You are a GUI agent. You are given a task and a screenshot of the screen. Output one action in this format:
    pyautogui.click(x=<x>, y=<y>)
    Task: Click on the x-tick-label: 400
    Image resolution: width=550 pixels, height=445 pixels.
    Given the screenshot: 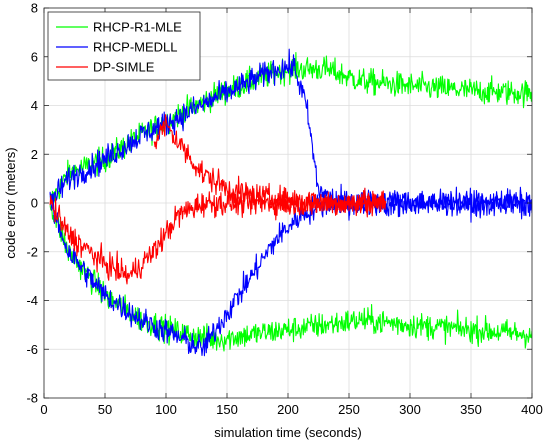 What is the action you would take?
    pyautogui.click(x=532, y=409)
    